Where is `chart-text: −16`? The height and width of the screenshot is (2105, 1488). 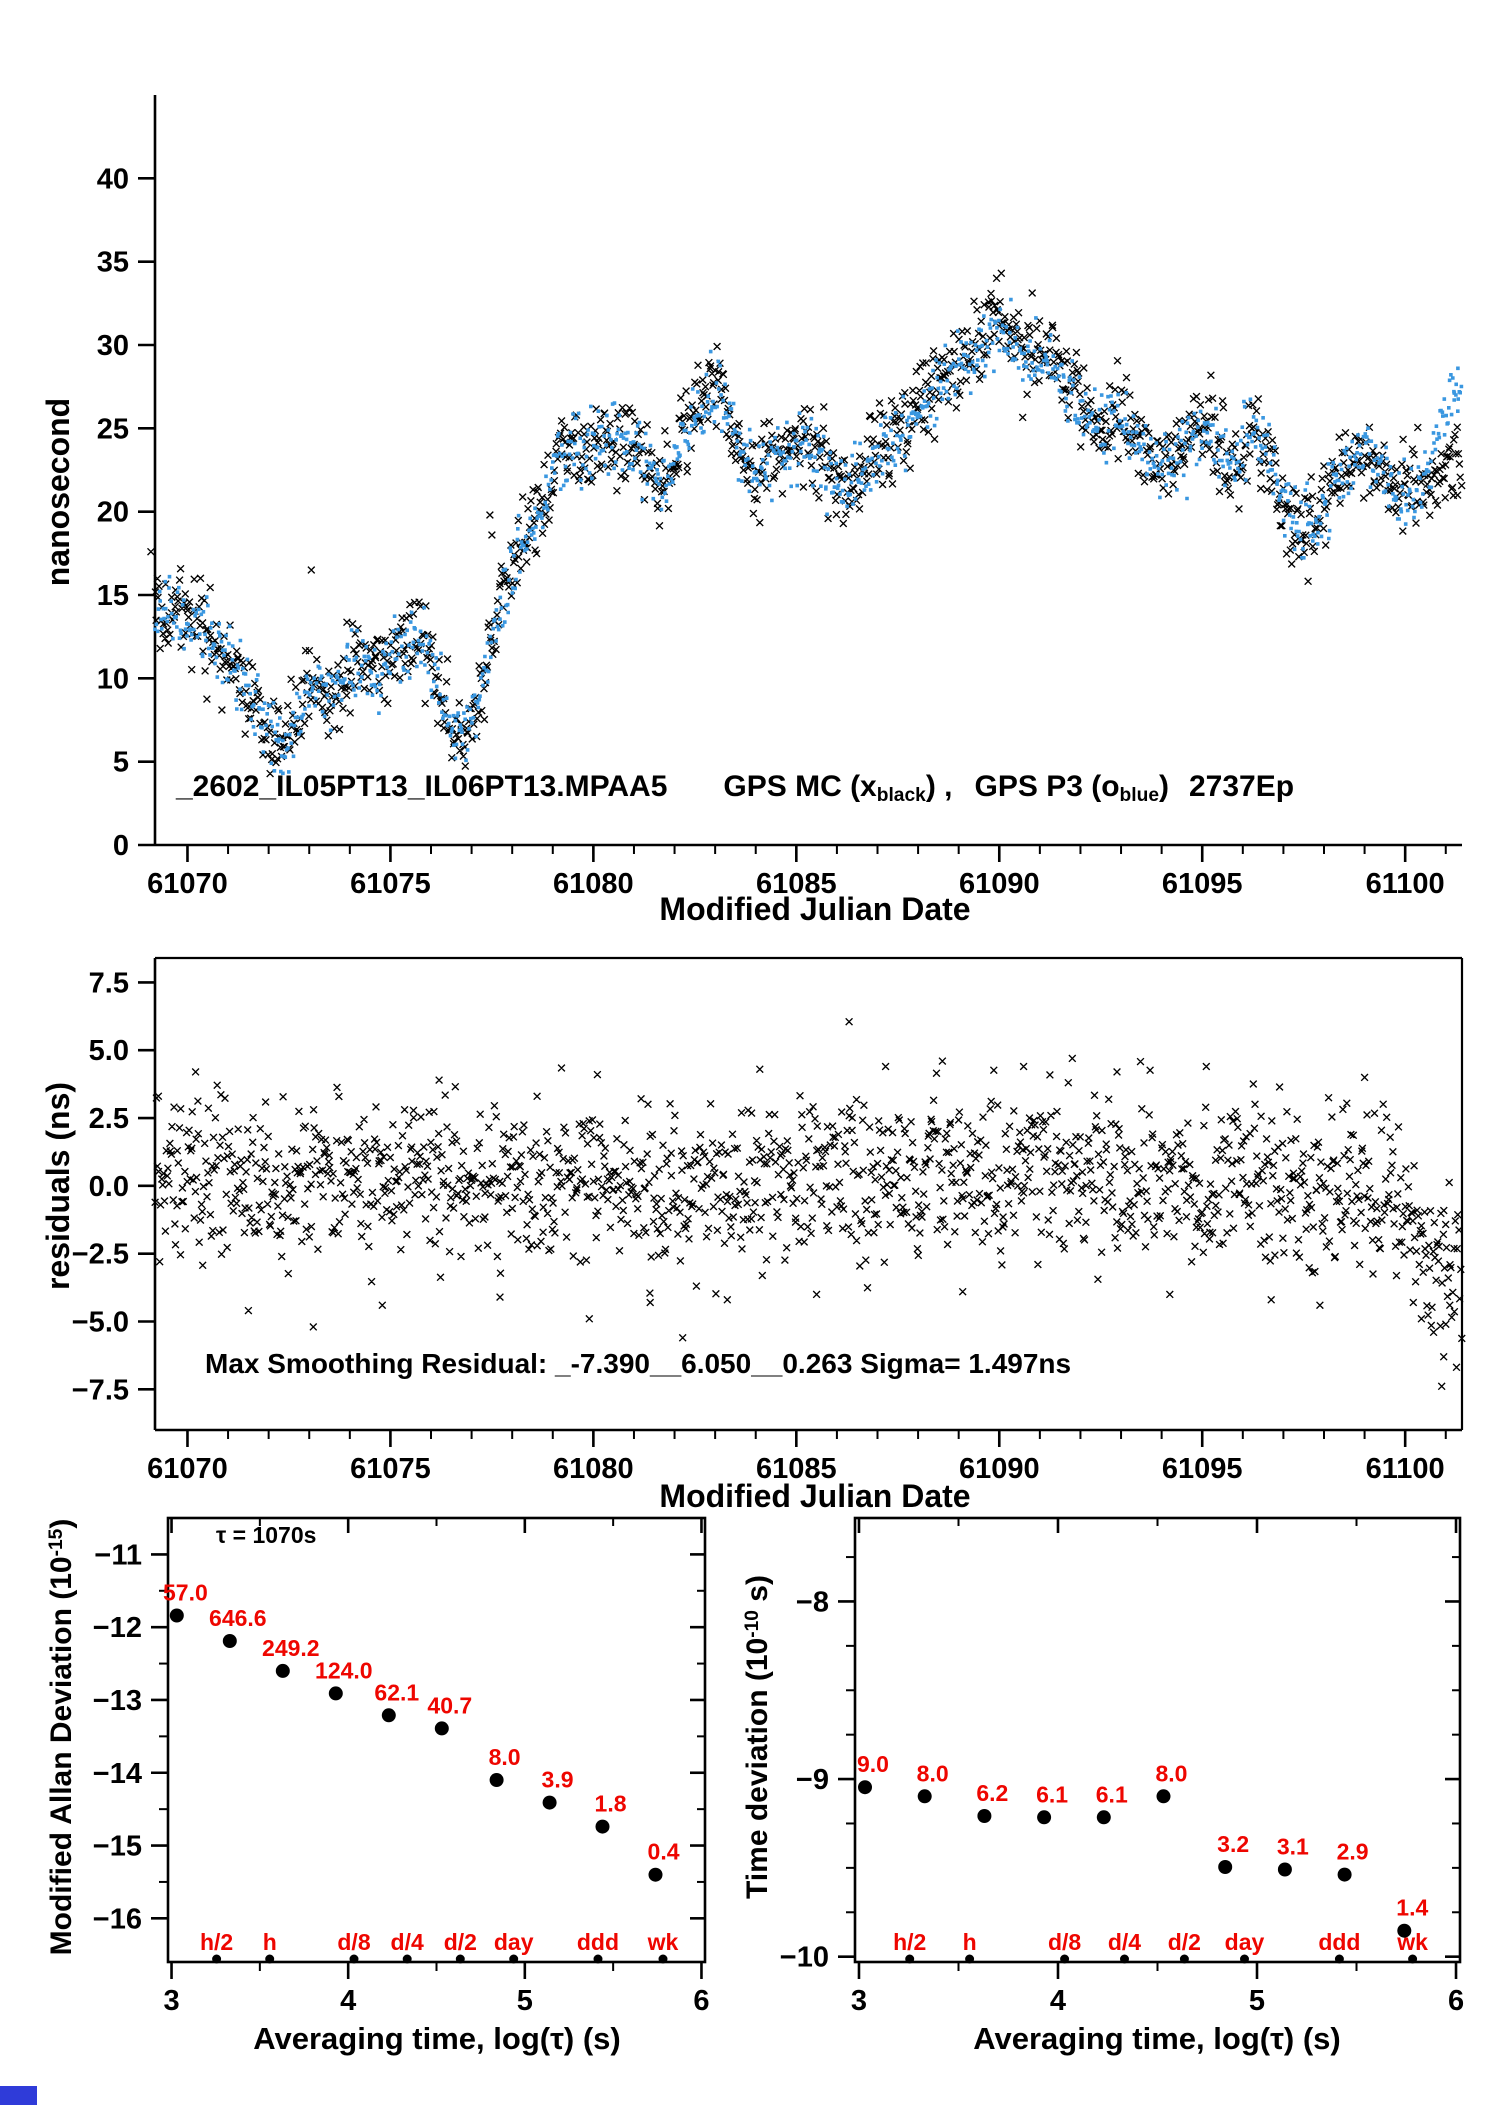
chart-text: −16 is located at coordinates (117, 1919).